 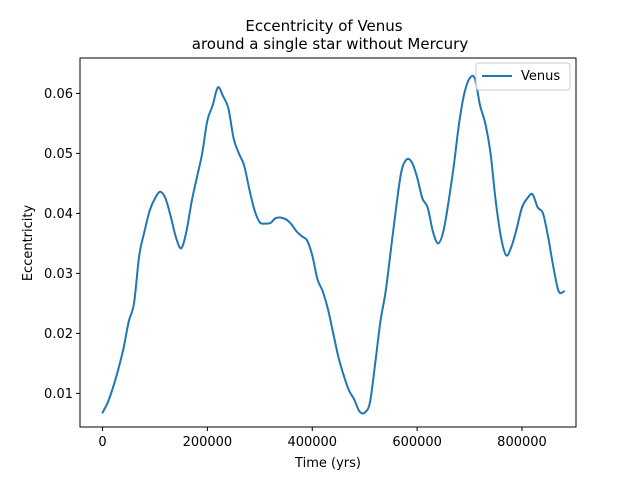 I want to click on legend: Venus, so click(x=523, y=76).